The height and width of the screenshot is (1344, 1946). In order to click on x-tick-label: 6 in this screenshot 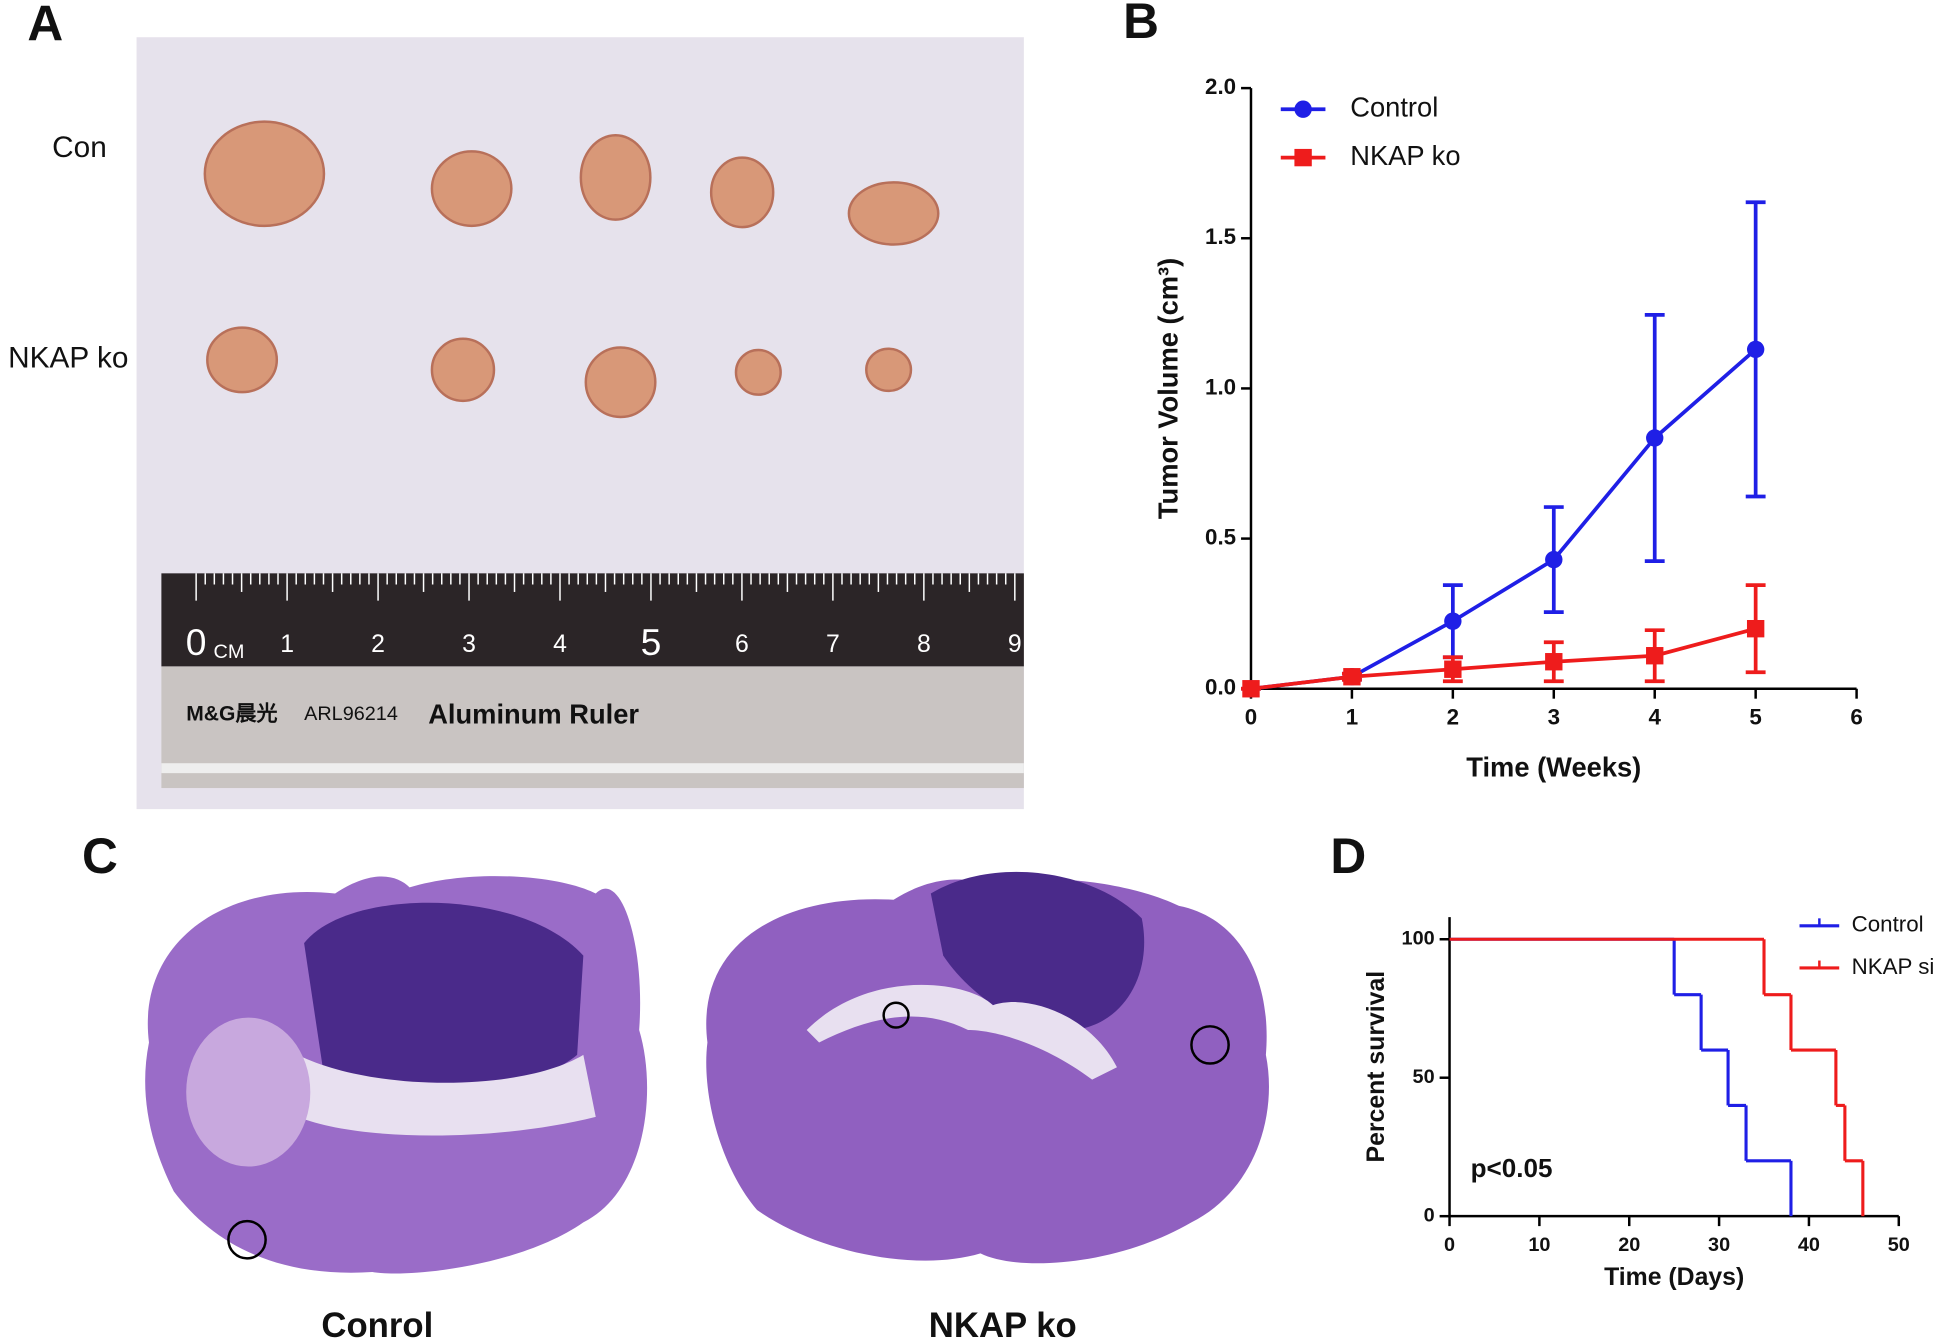, I will do `click(1856, 716)`.